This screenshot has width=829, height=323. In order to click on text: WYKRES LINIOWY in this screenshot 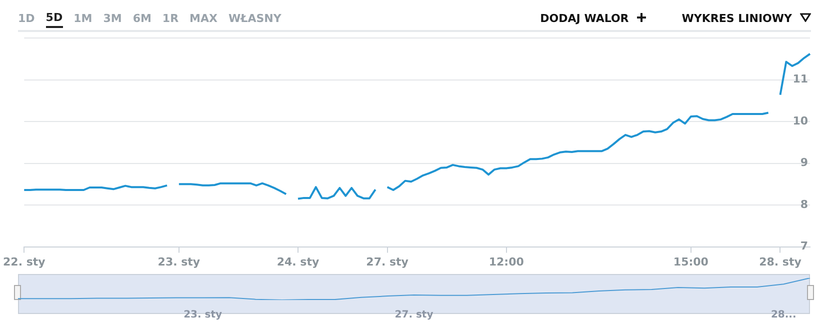, I will do `click(737, 18)`.